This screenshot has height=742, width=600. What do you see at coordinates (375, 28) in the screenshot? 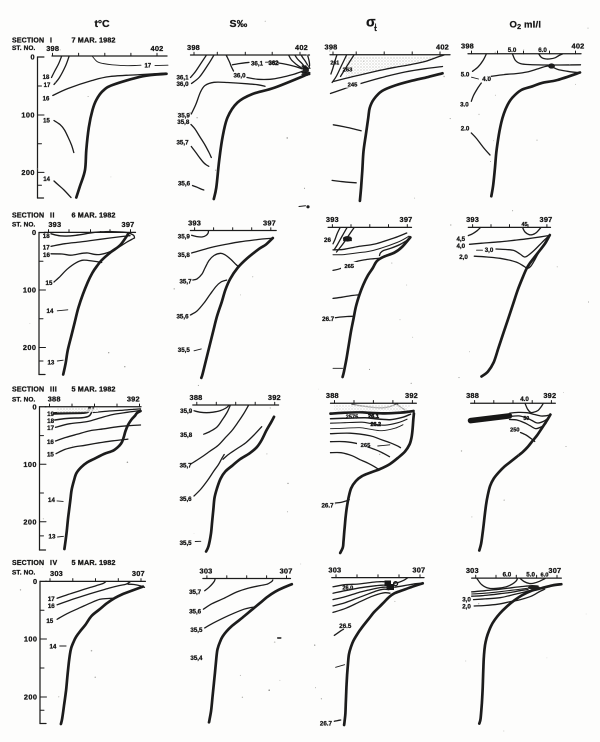
I see `svg-text: t` at bounding box center [375, 28].